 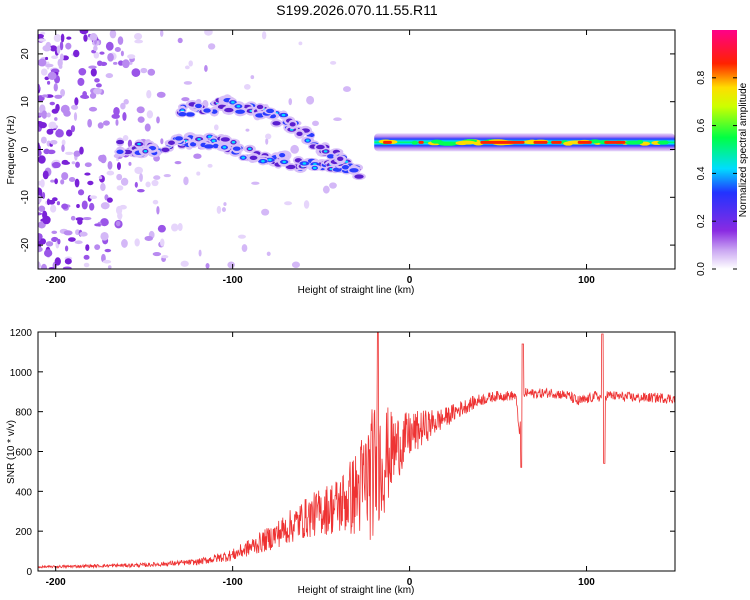 What do you see at coordinates (743, 149) in the screenshot?
I see `colorbar-label: Normalized spectral amplitude` at bounding box center [743, 149].